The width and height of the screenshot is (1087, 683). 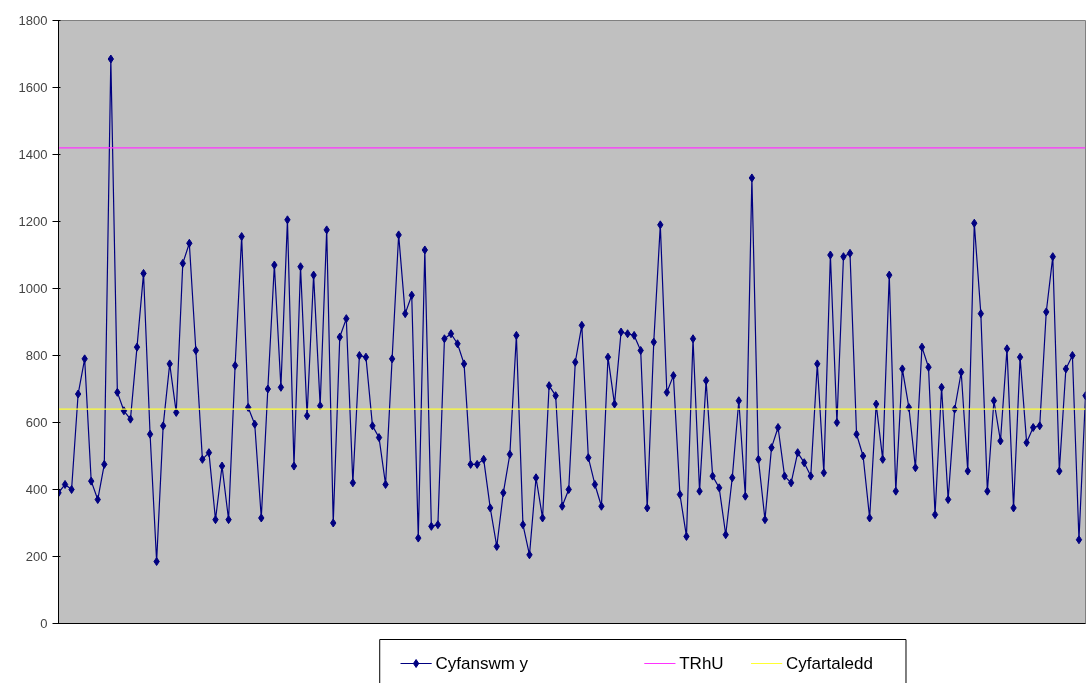 What do you see at coordinates (36, 422) in the screenshot?
I see `y-tick-label: 600` at bounding box center [36, 422].